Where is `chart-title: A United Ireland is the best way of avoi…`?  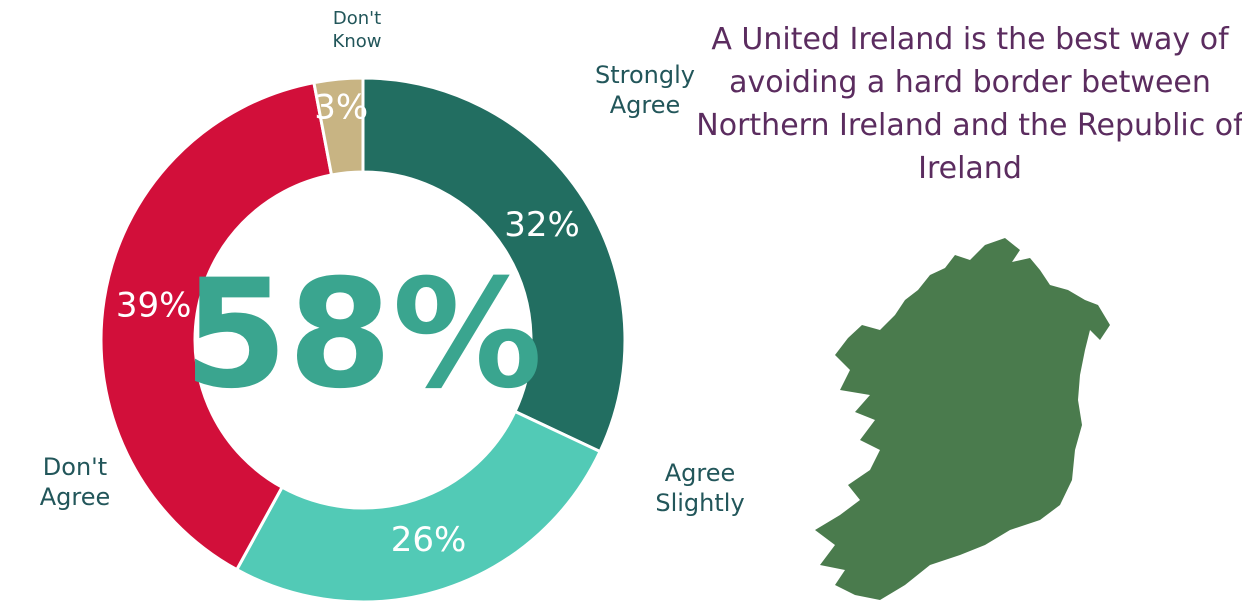 chart-title: A United Ireland is the best way of avoi… is located at coordinates (969, 104).